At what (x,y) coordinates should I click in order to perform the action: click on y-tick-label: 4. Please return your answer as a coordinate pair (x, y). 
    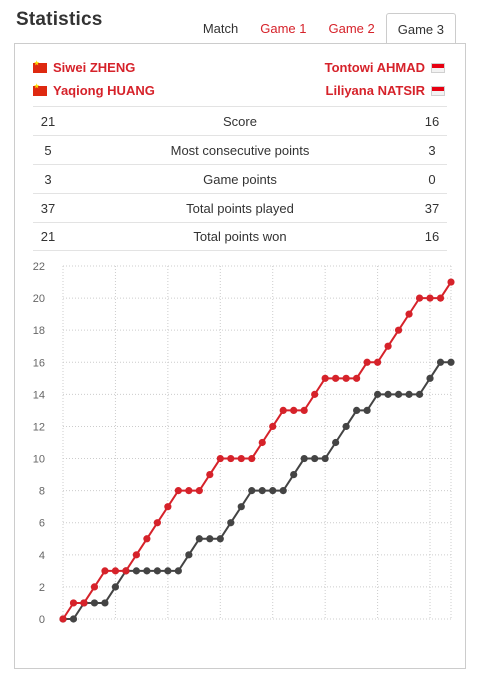
    Looking at the image, I should click on (42, 556).